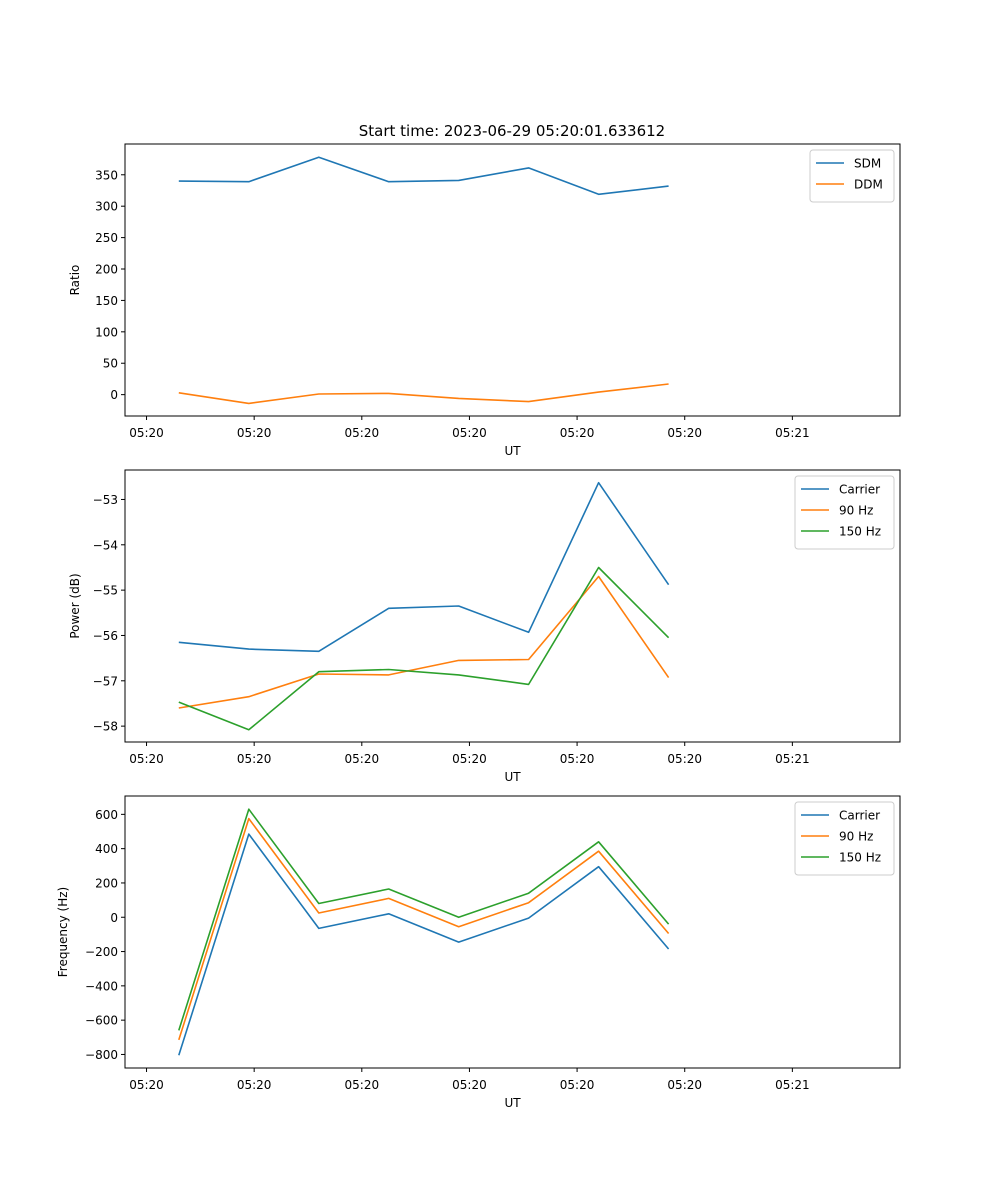  I want to click on y-tick-label: −800, so click(101, 1055).